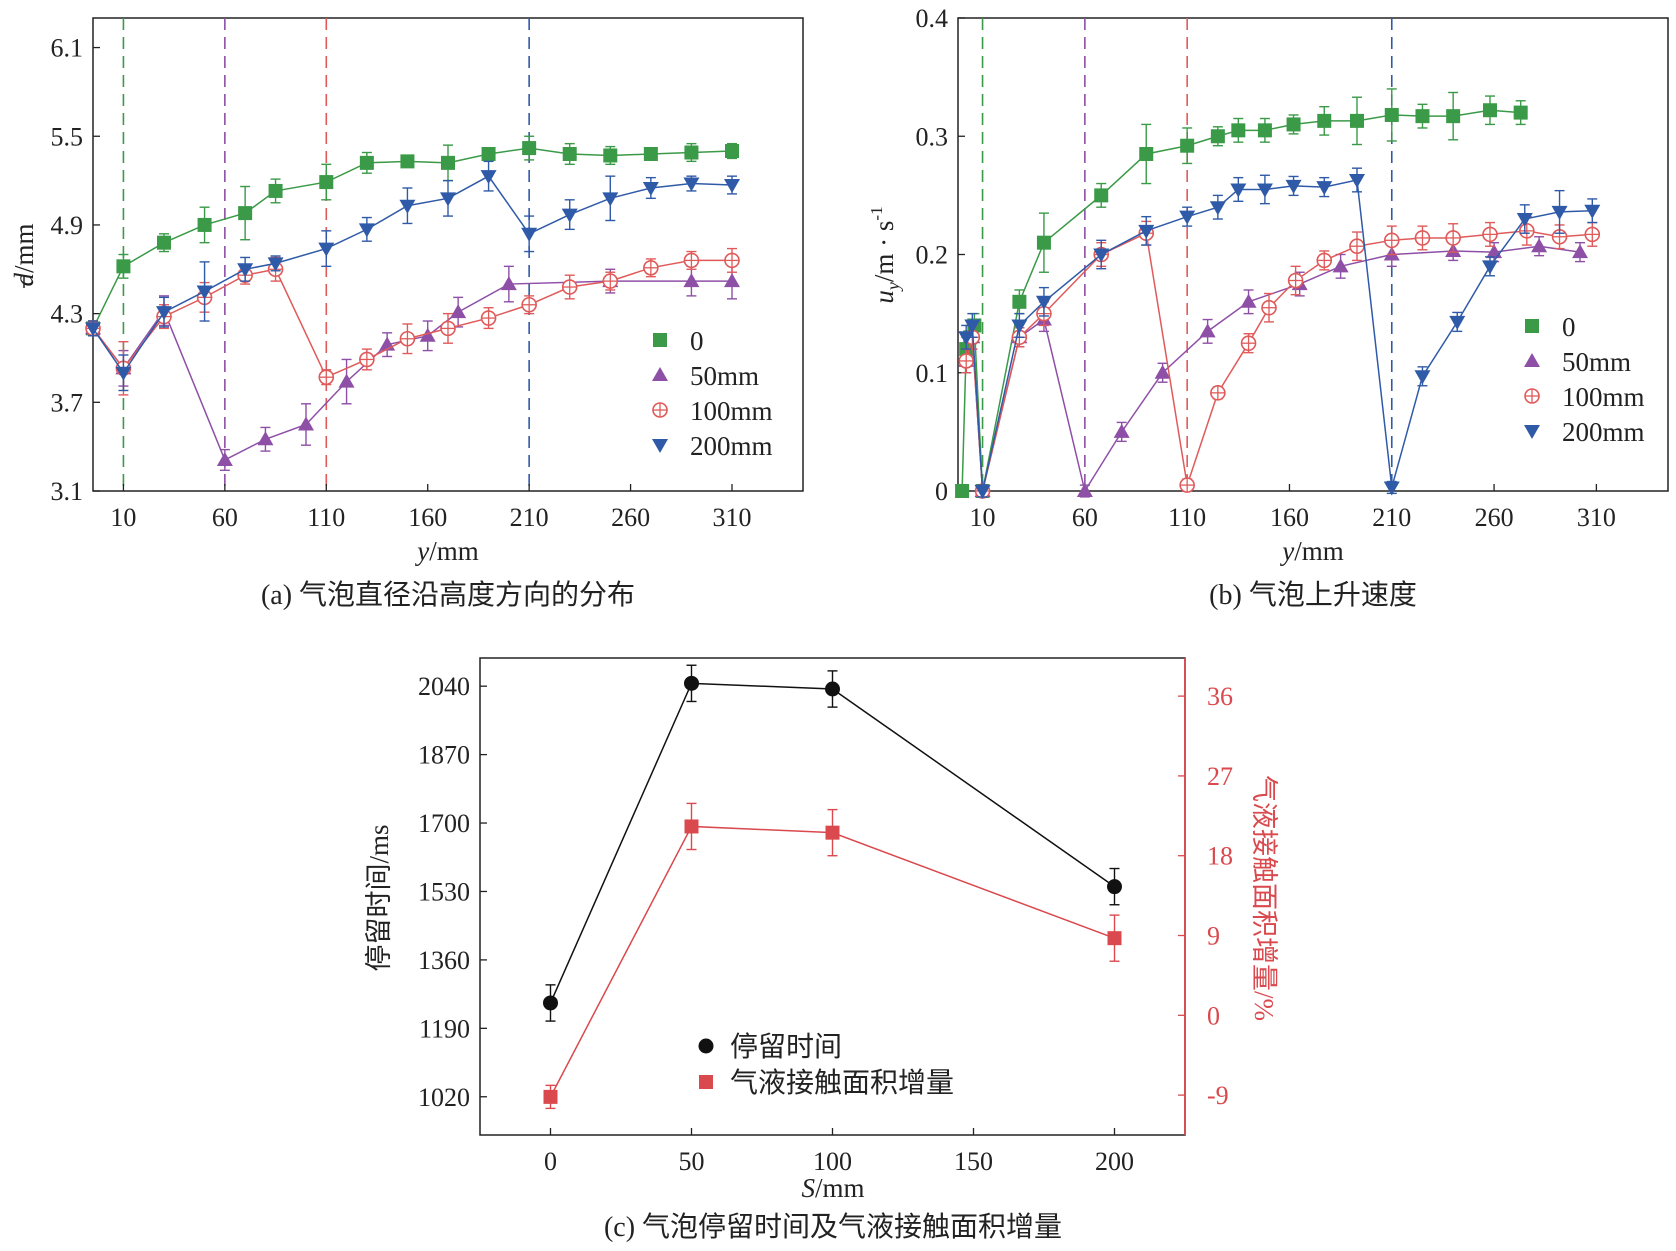 This screenshot has height=1251, width=1676. Describe the element at coordinates (444, 960) in the screenshot. I see `y-tick-label: 1360` at that location.